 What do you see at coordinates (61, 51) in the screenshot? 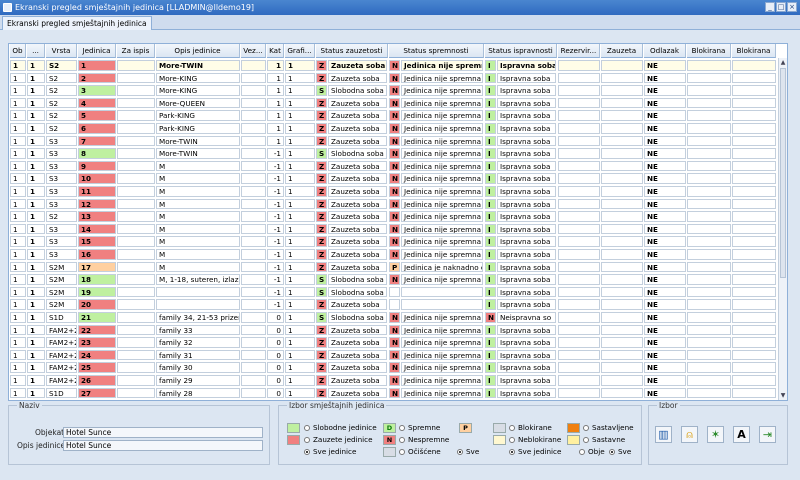
I see `column-header: Vrsta` at bounding box center [61, 51].